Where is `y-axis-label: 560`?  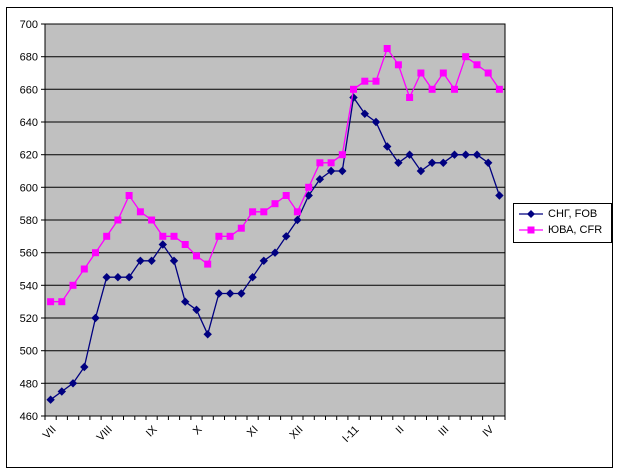
y-axis-label: 560 is located at coordinates (29, 254).